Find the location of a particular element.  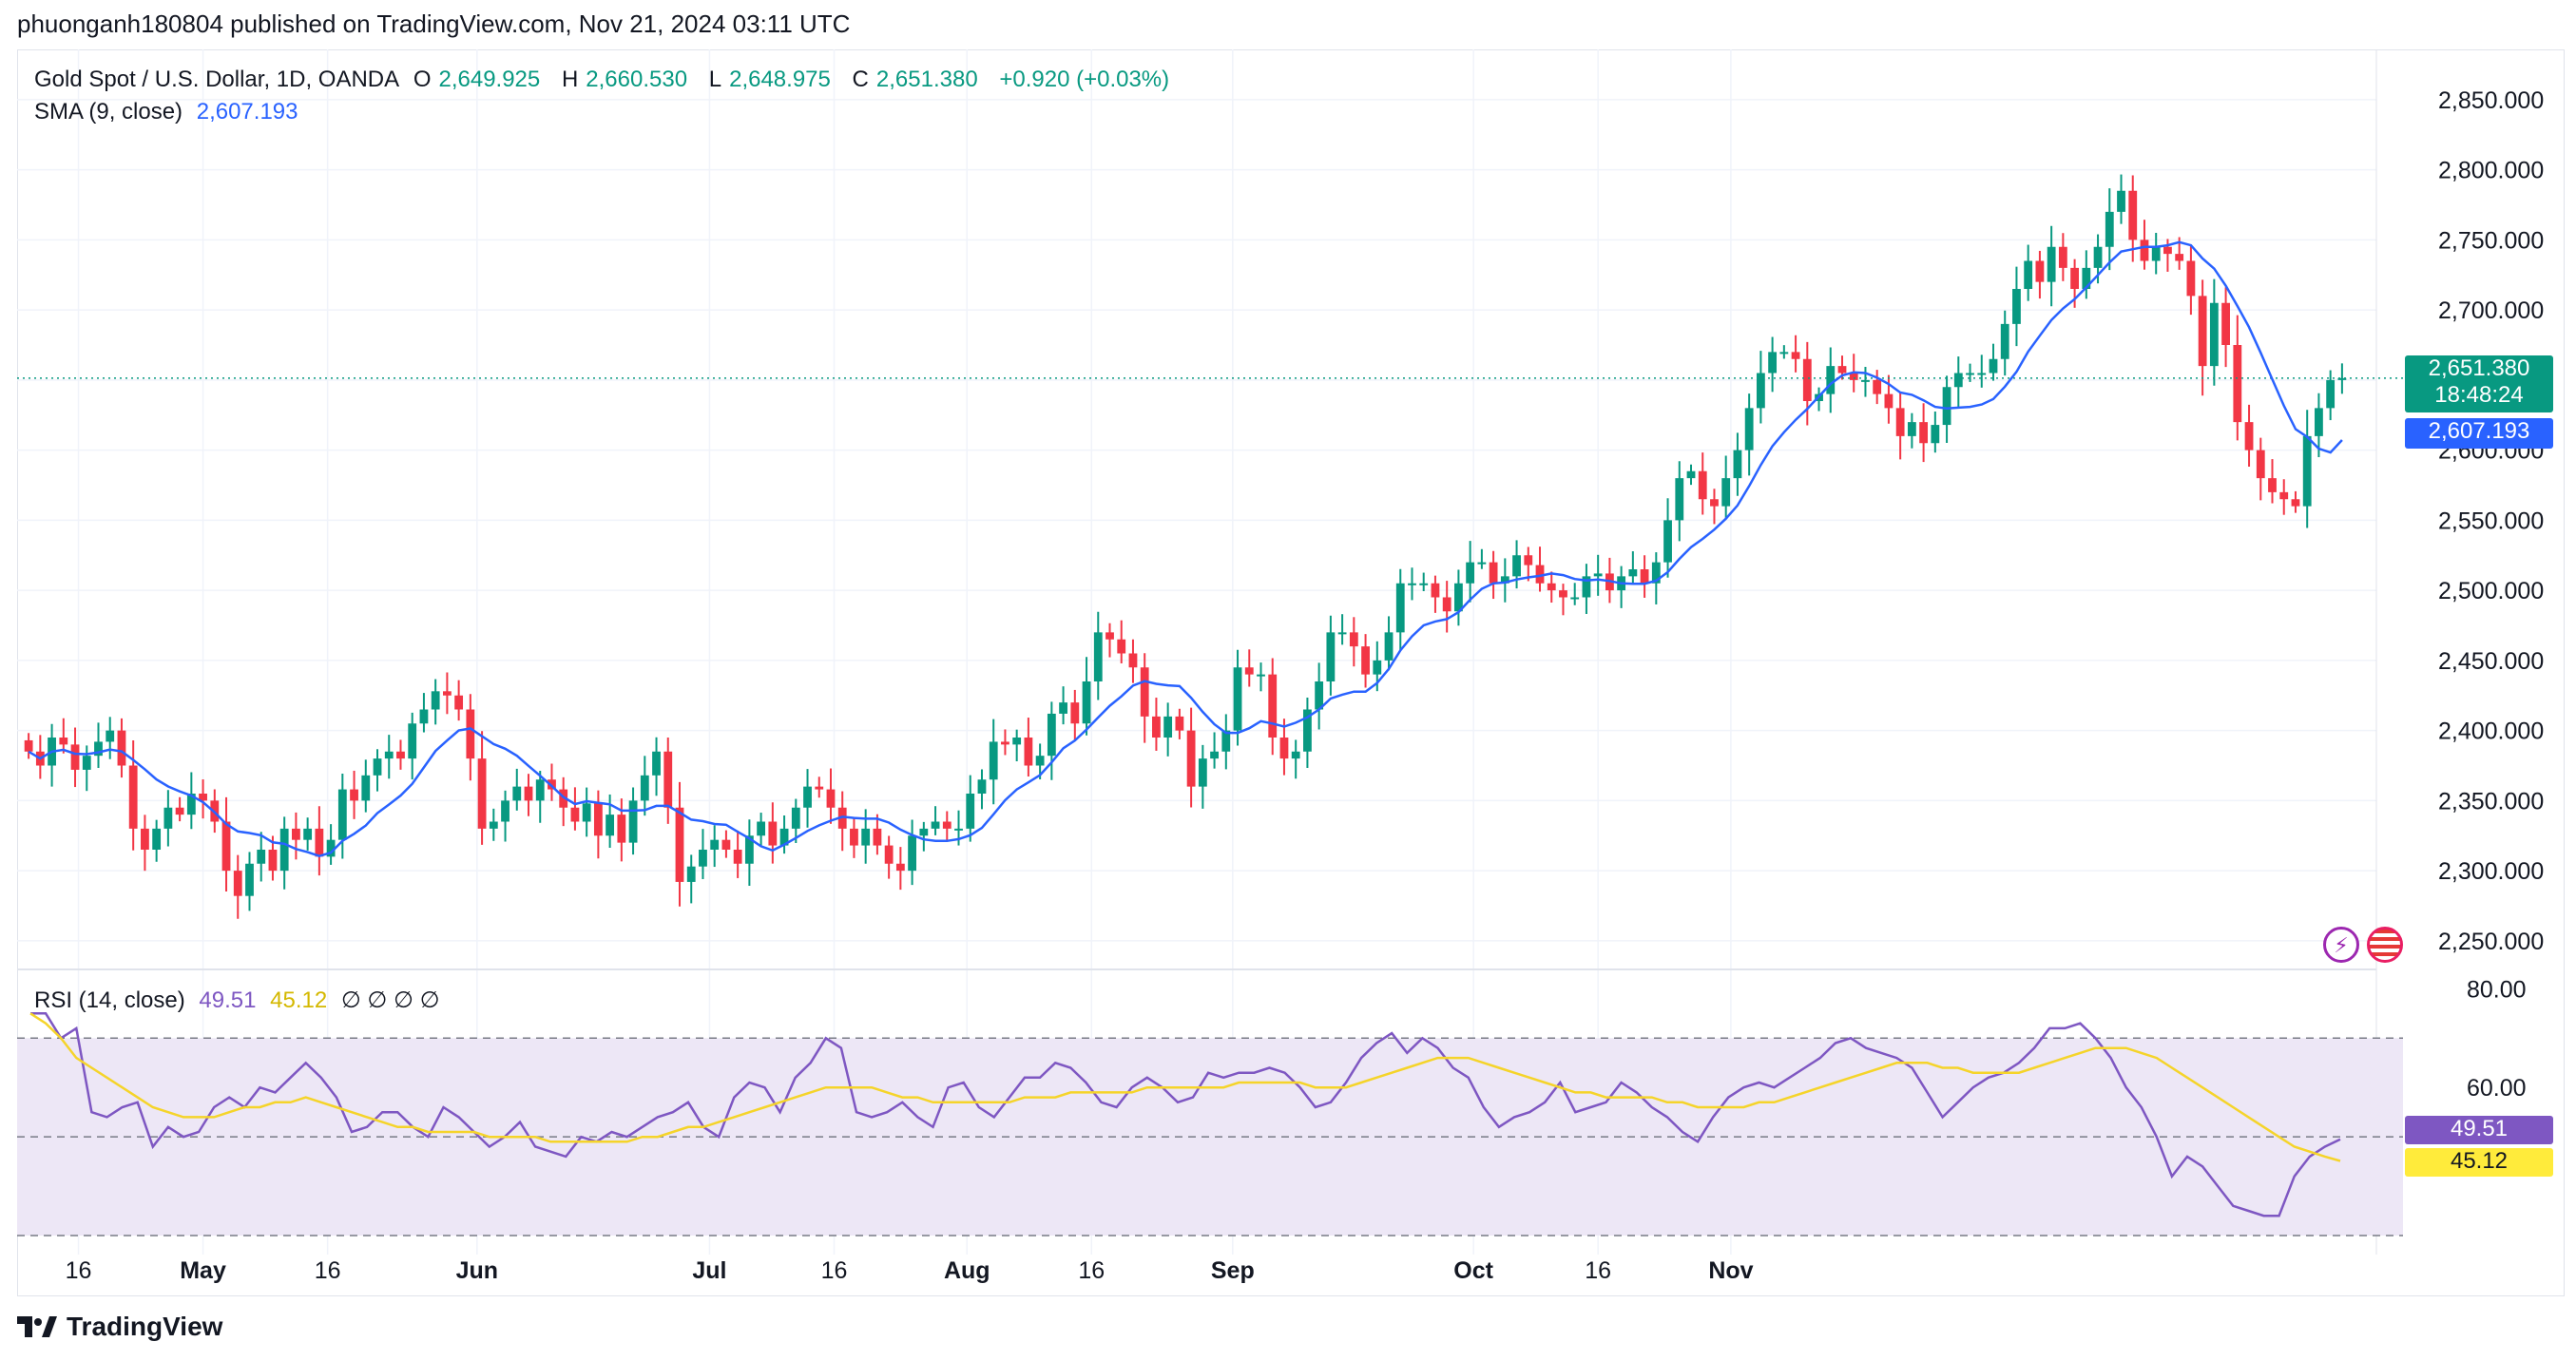

flag-icon is located at coordinates (2385, 945).